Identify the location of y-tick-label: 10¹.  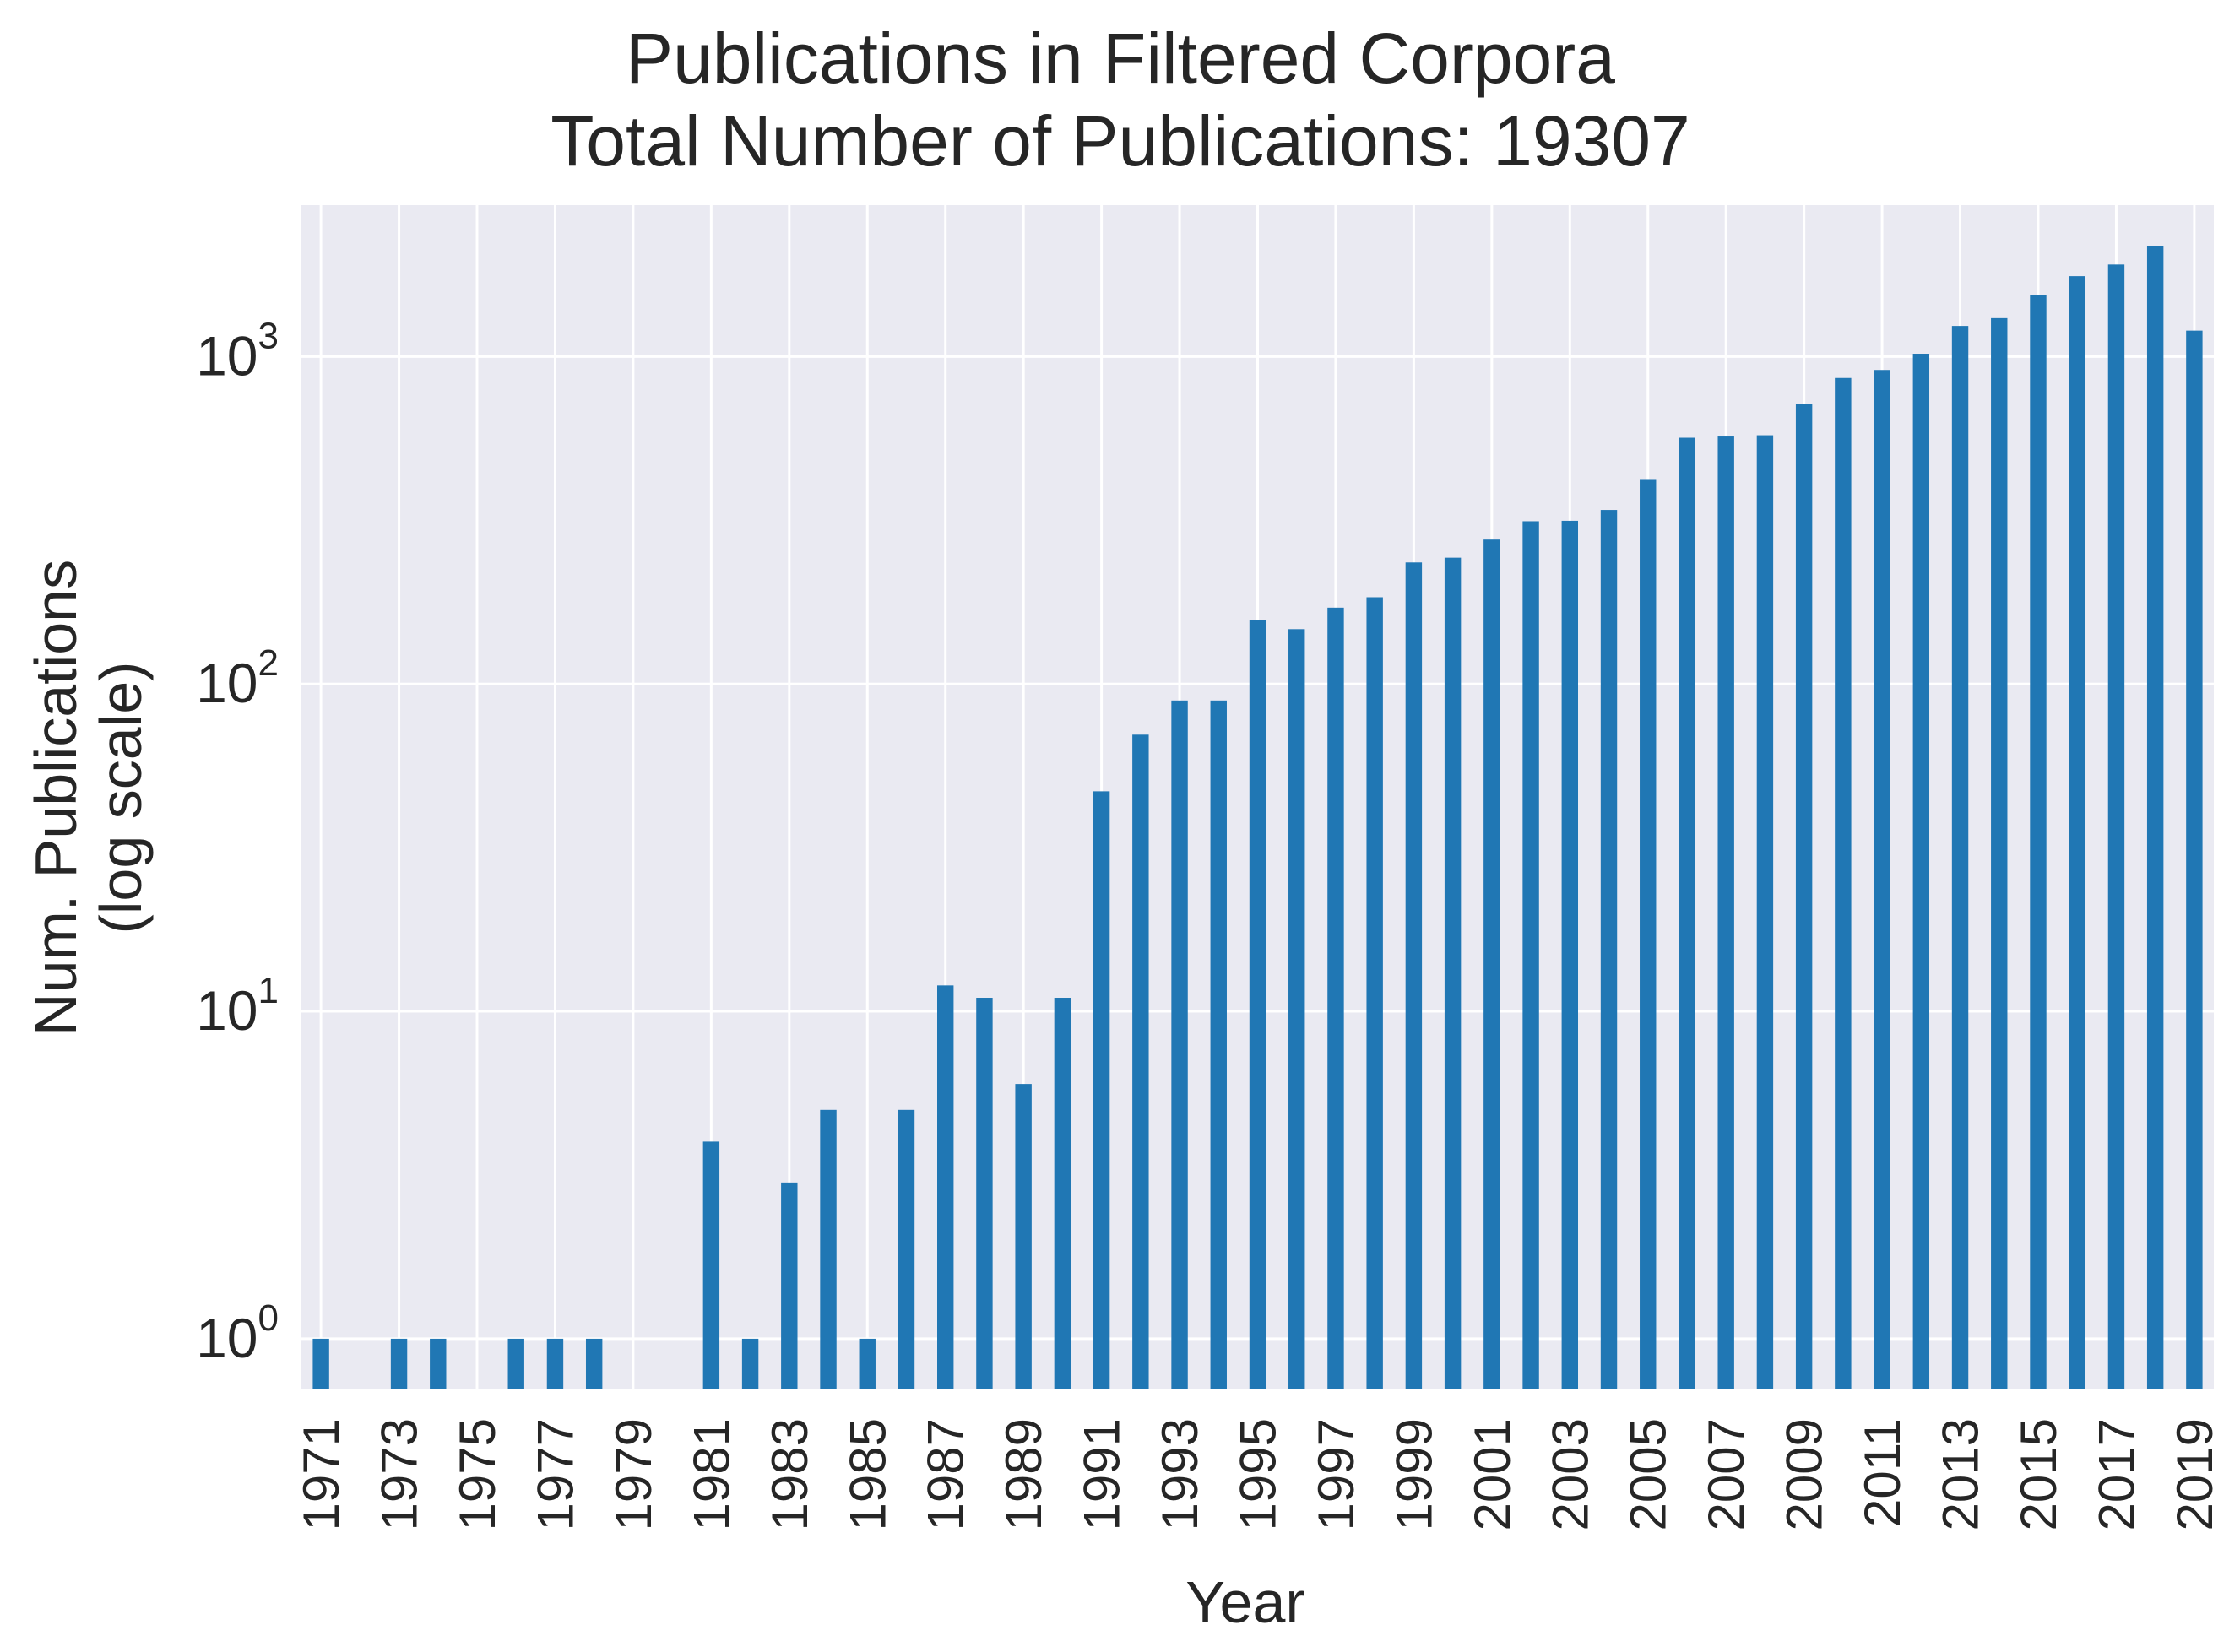
(237, 1006).